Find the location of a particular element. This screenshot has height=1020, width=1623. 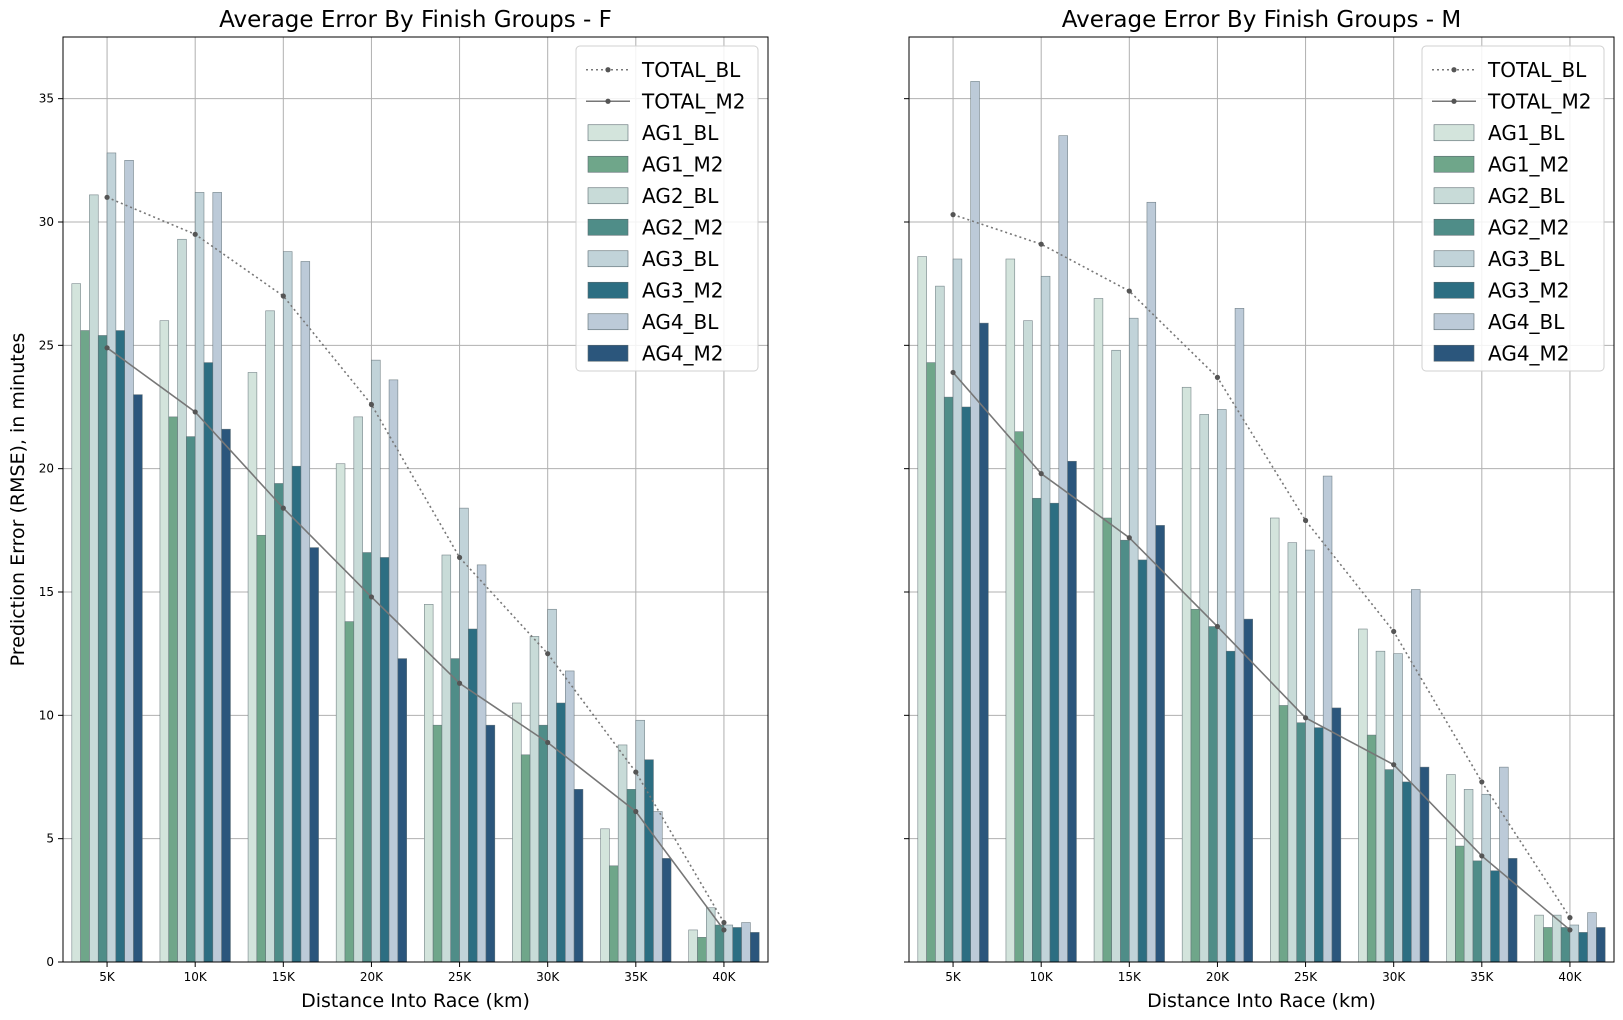

legend-item-ag1-bl: AG1_BL is located at coordinates (653, 133).